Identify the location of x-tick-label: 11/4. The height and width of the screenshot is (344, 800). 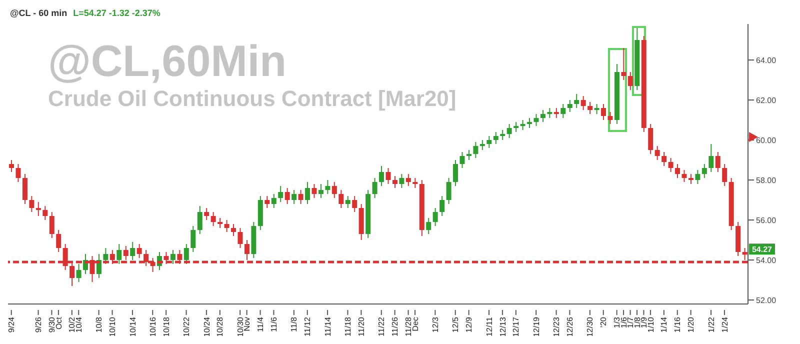
(261, 324).